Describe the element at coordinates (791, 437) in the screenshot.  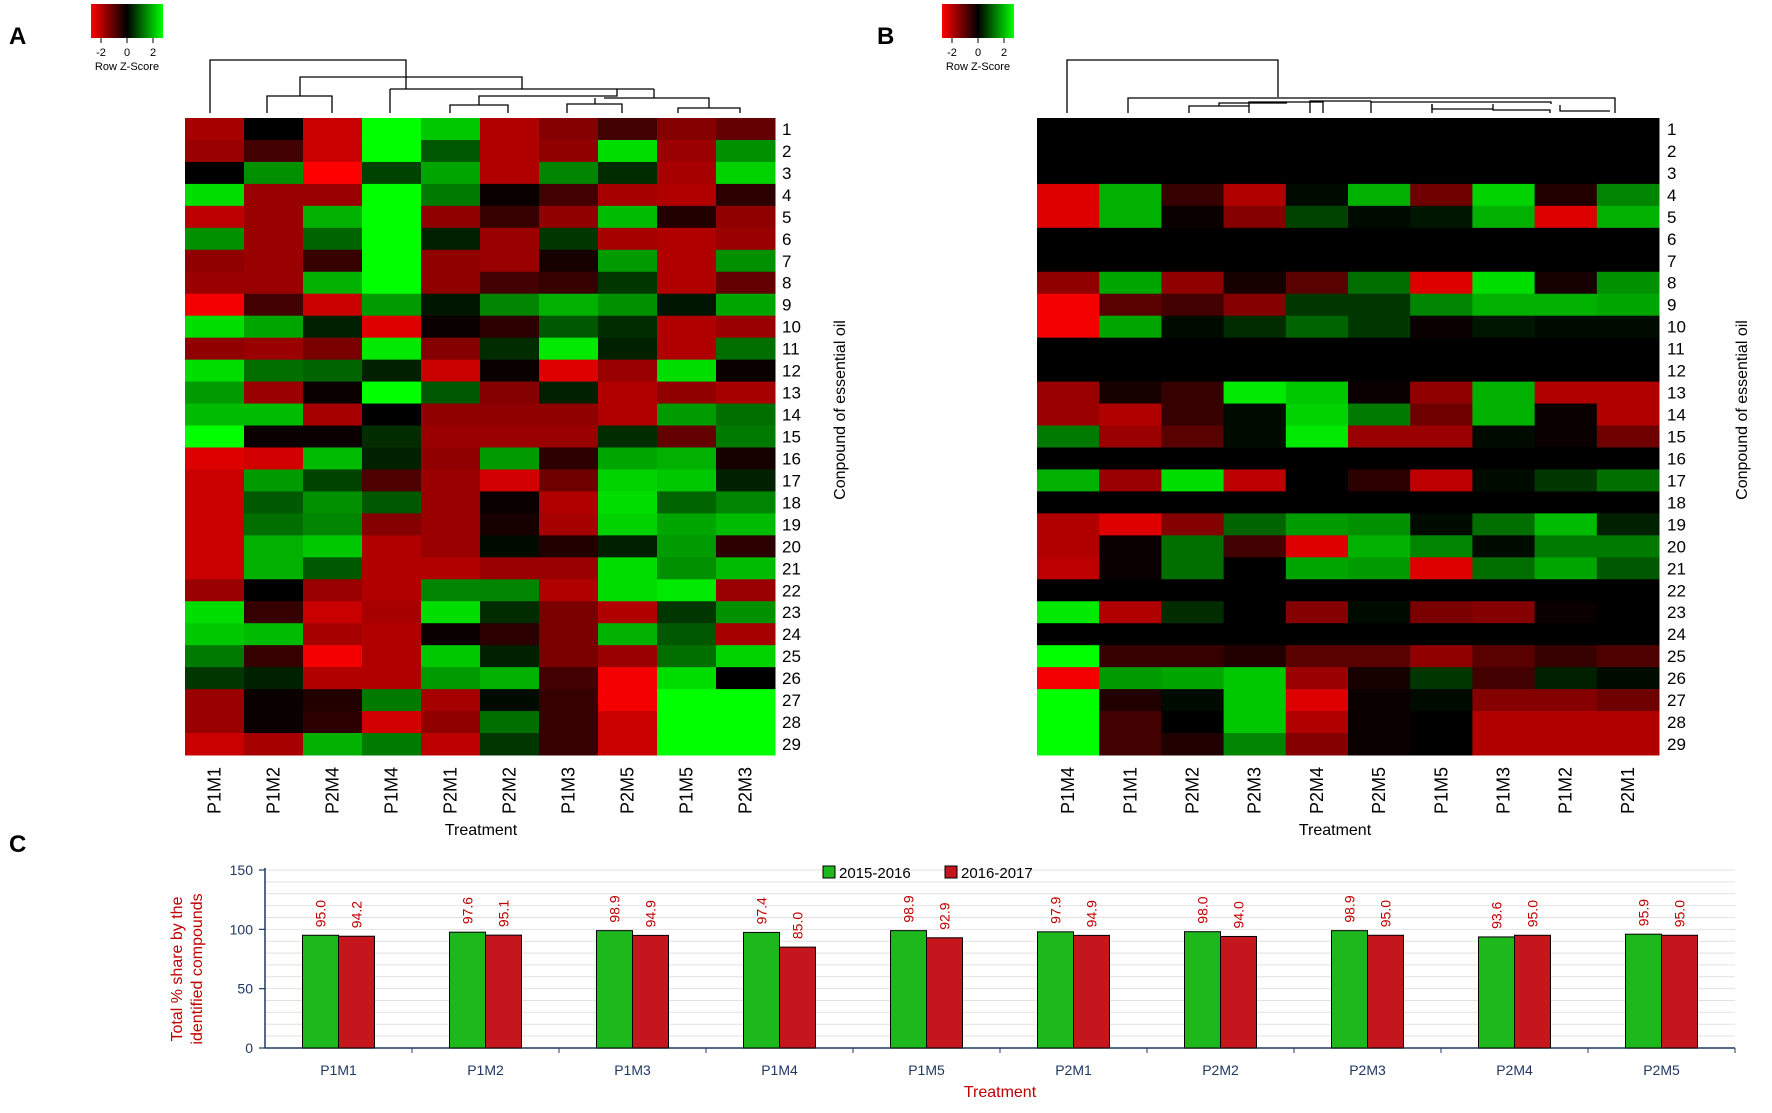
I see `row-label: 15` at that location.